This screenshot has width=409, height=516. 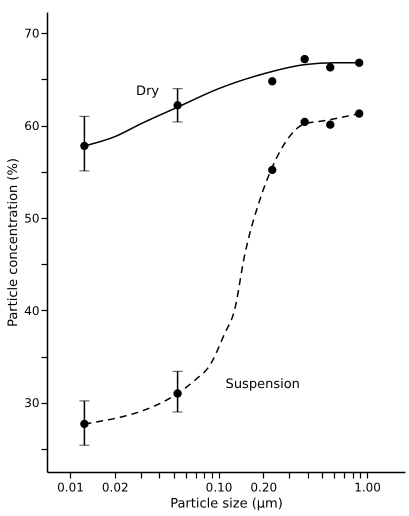 What do you see at coordinates (219, 487) in the screenshot?
I see `x-tick-label: 0.10` at bounding box center [219, 487].